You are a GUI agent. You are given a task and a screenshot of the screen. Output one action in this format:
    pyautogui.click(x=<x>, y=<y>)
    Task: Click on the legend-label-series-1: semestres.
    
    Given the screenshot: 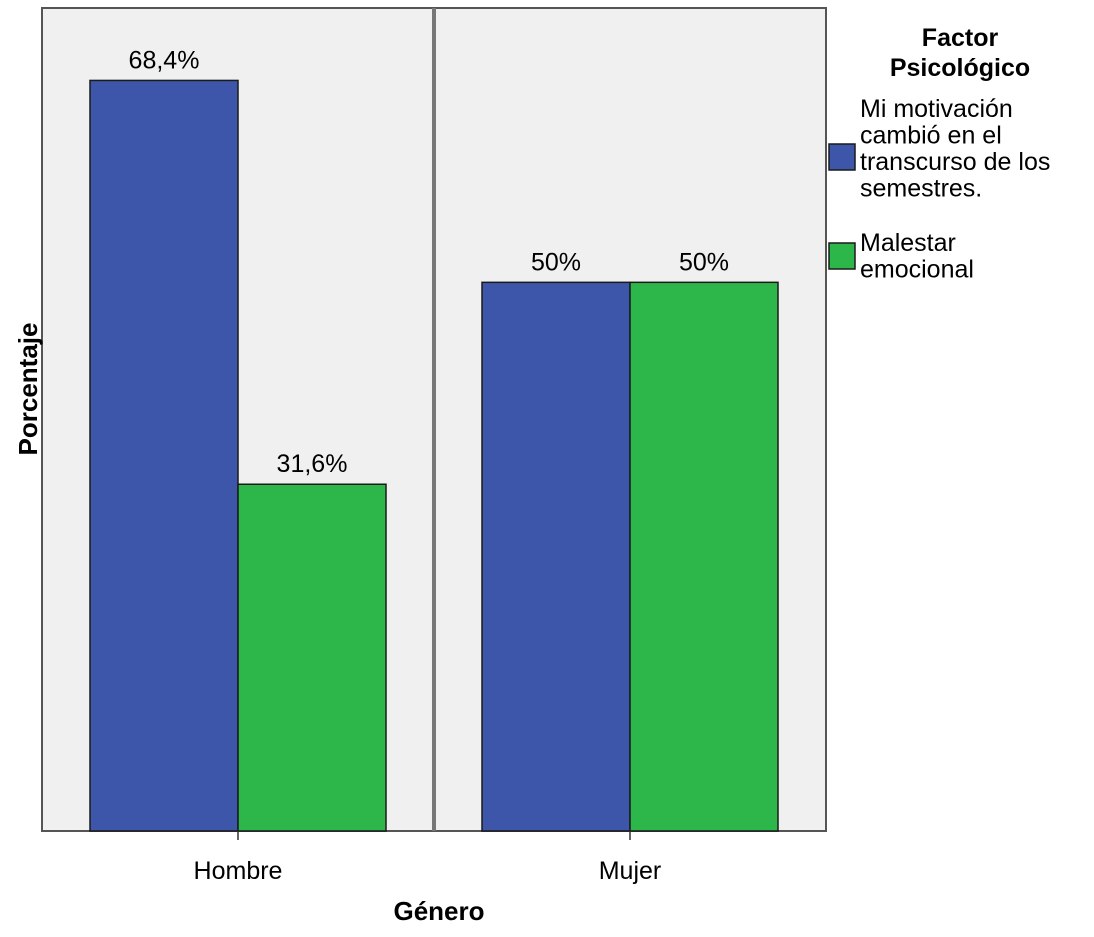 What is the action you would take?
    pyautogui.click(x=921, y=189)
    